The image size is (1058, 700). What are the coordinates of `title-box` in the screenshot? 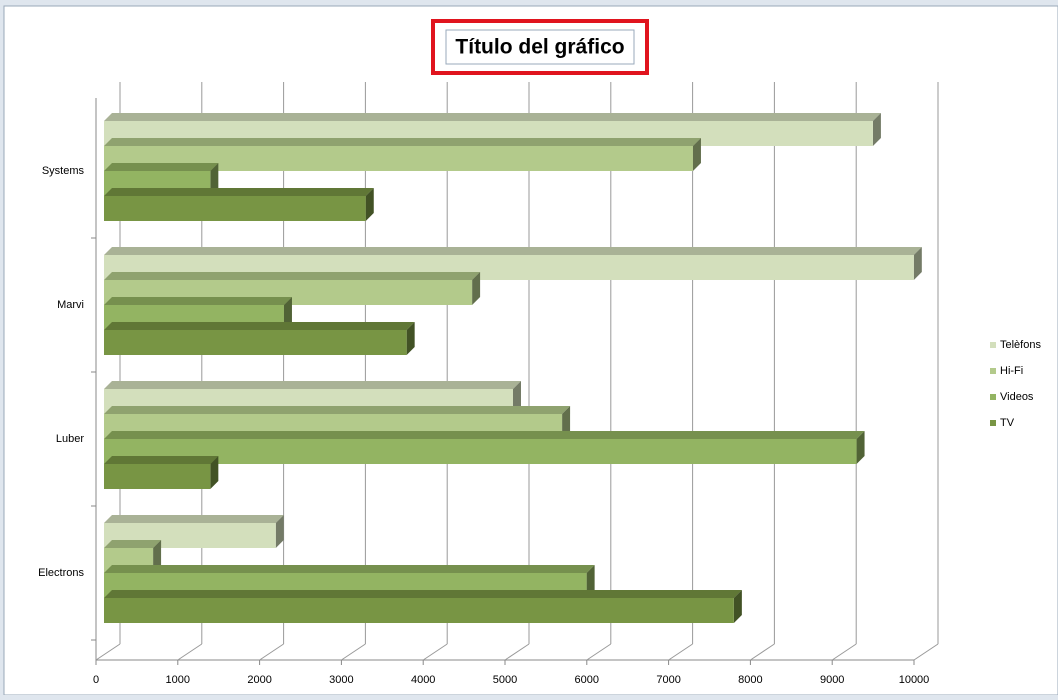 It's located at (540, 47).